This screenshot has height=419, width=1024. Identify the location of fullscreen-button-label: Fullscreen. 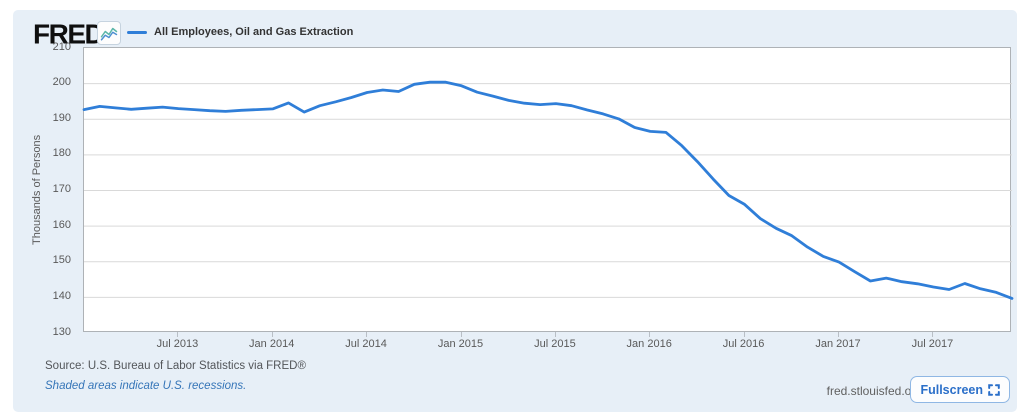
(951, 389).